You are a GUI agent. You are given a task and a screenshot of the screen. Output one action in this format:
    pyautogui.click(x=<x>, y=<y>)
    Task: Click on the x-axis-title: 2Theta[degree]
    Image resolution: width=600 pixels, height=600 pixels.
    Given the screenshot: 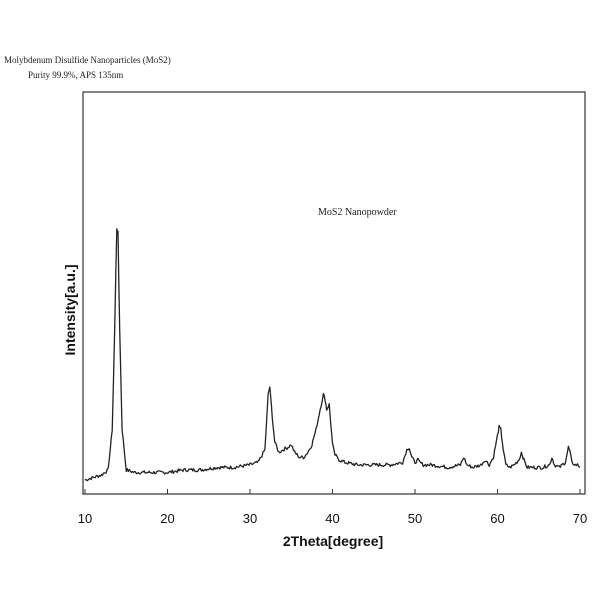 What is the action you would take?
    pyautogui.click(x=333, y=541)
    